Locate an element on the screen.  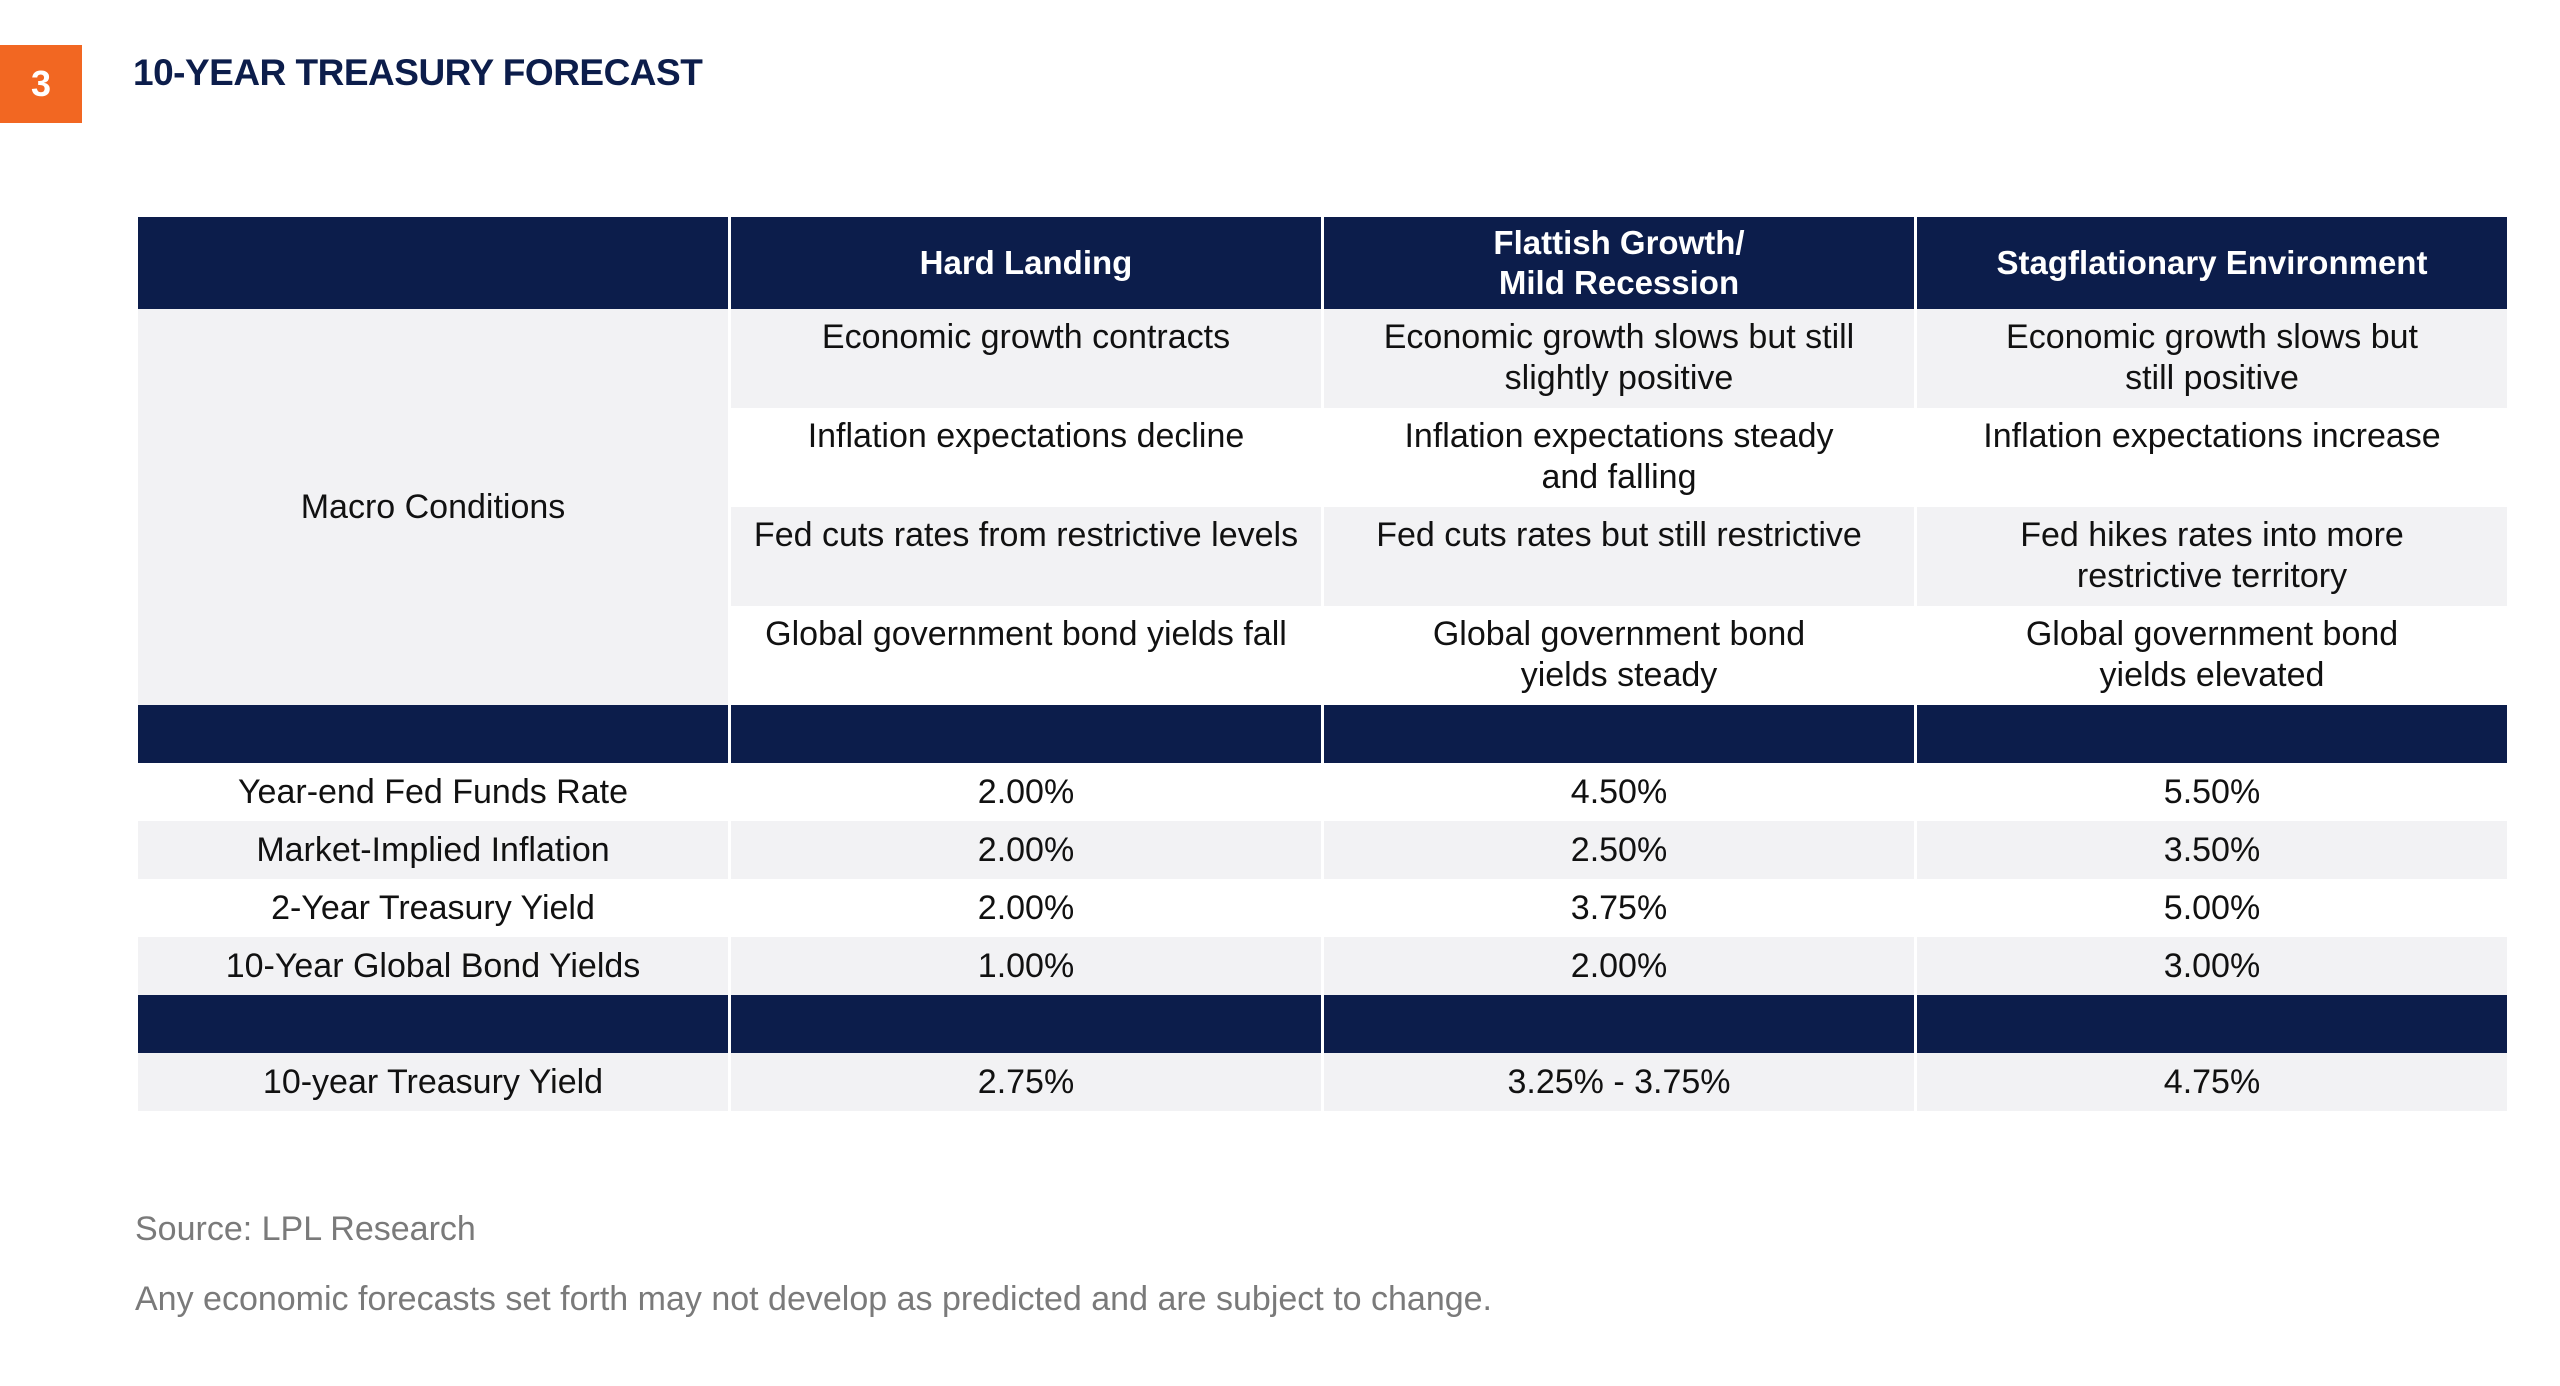
header-cell-blank is located at coordinates (433, 263).